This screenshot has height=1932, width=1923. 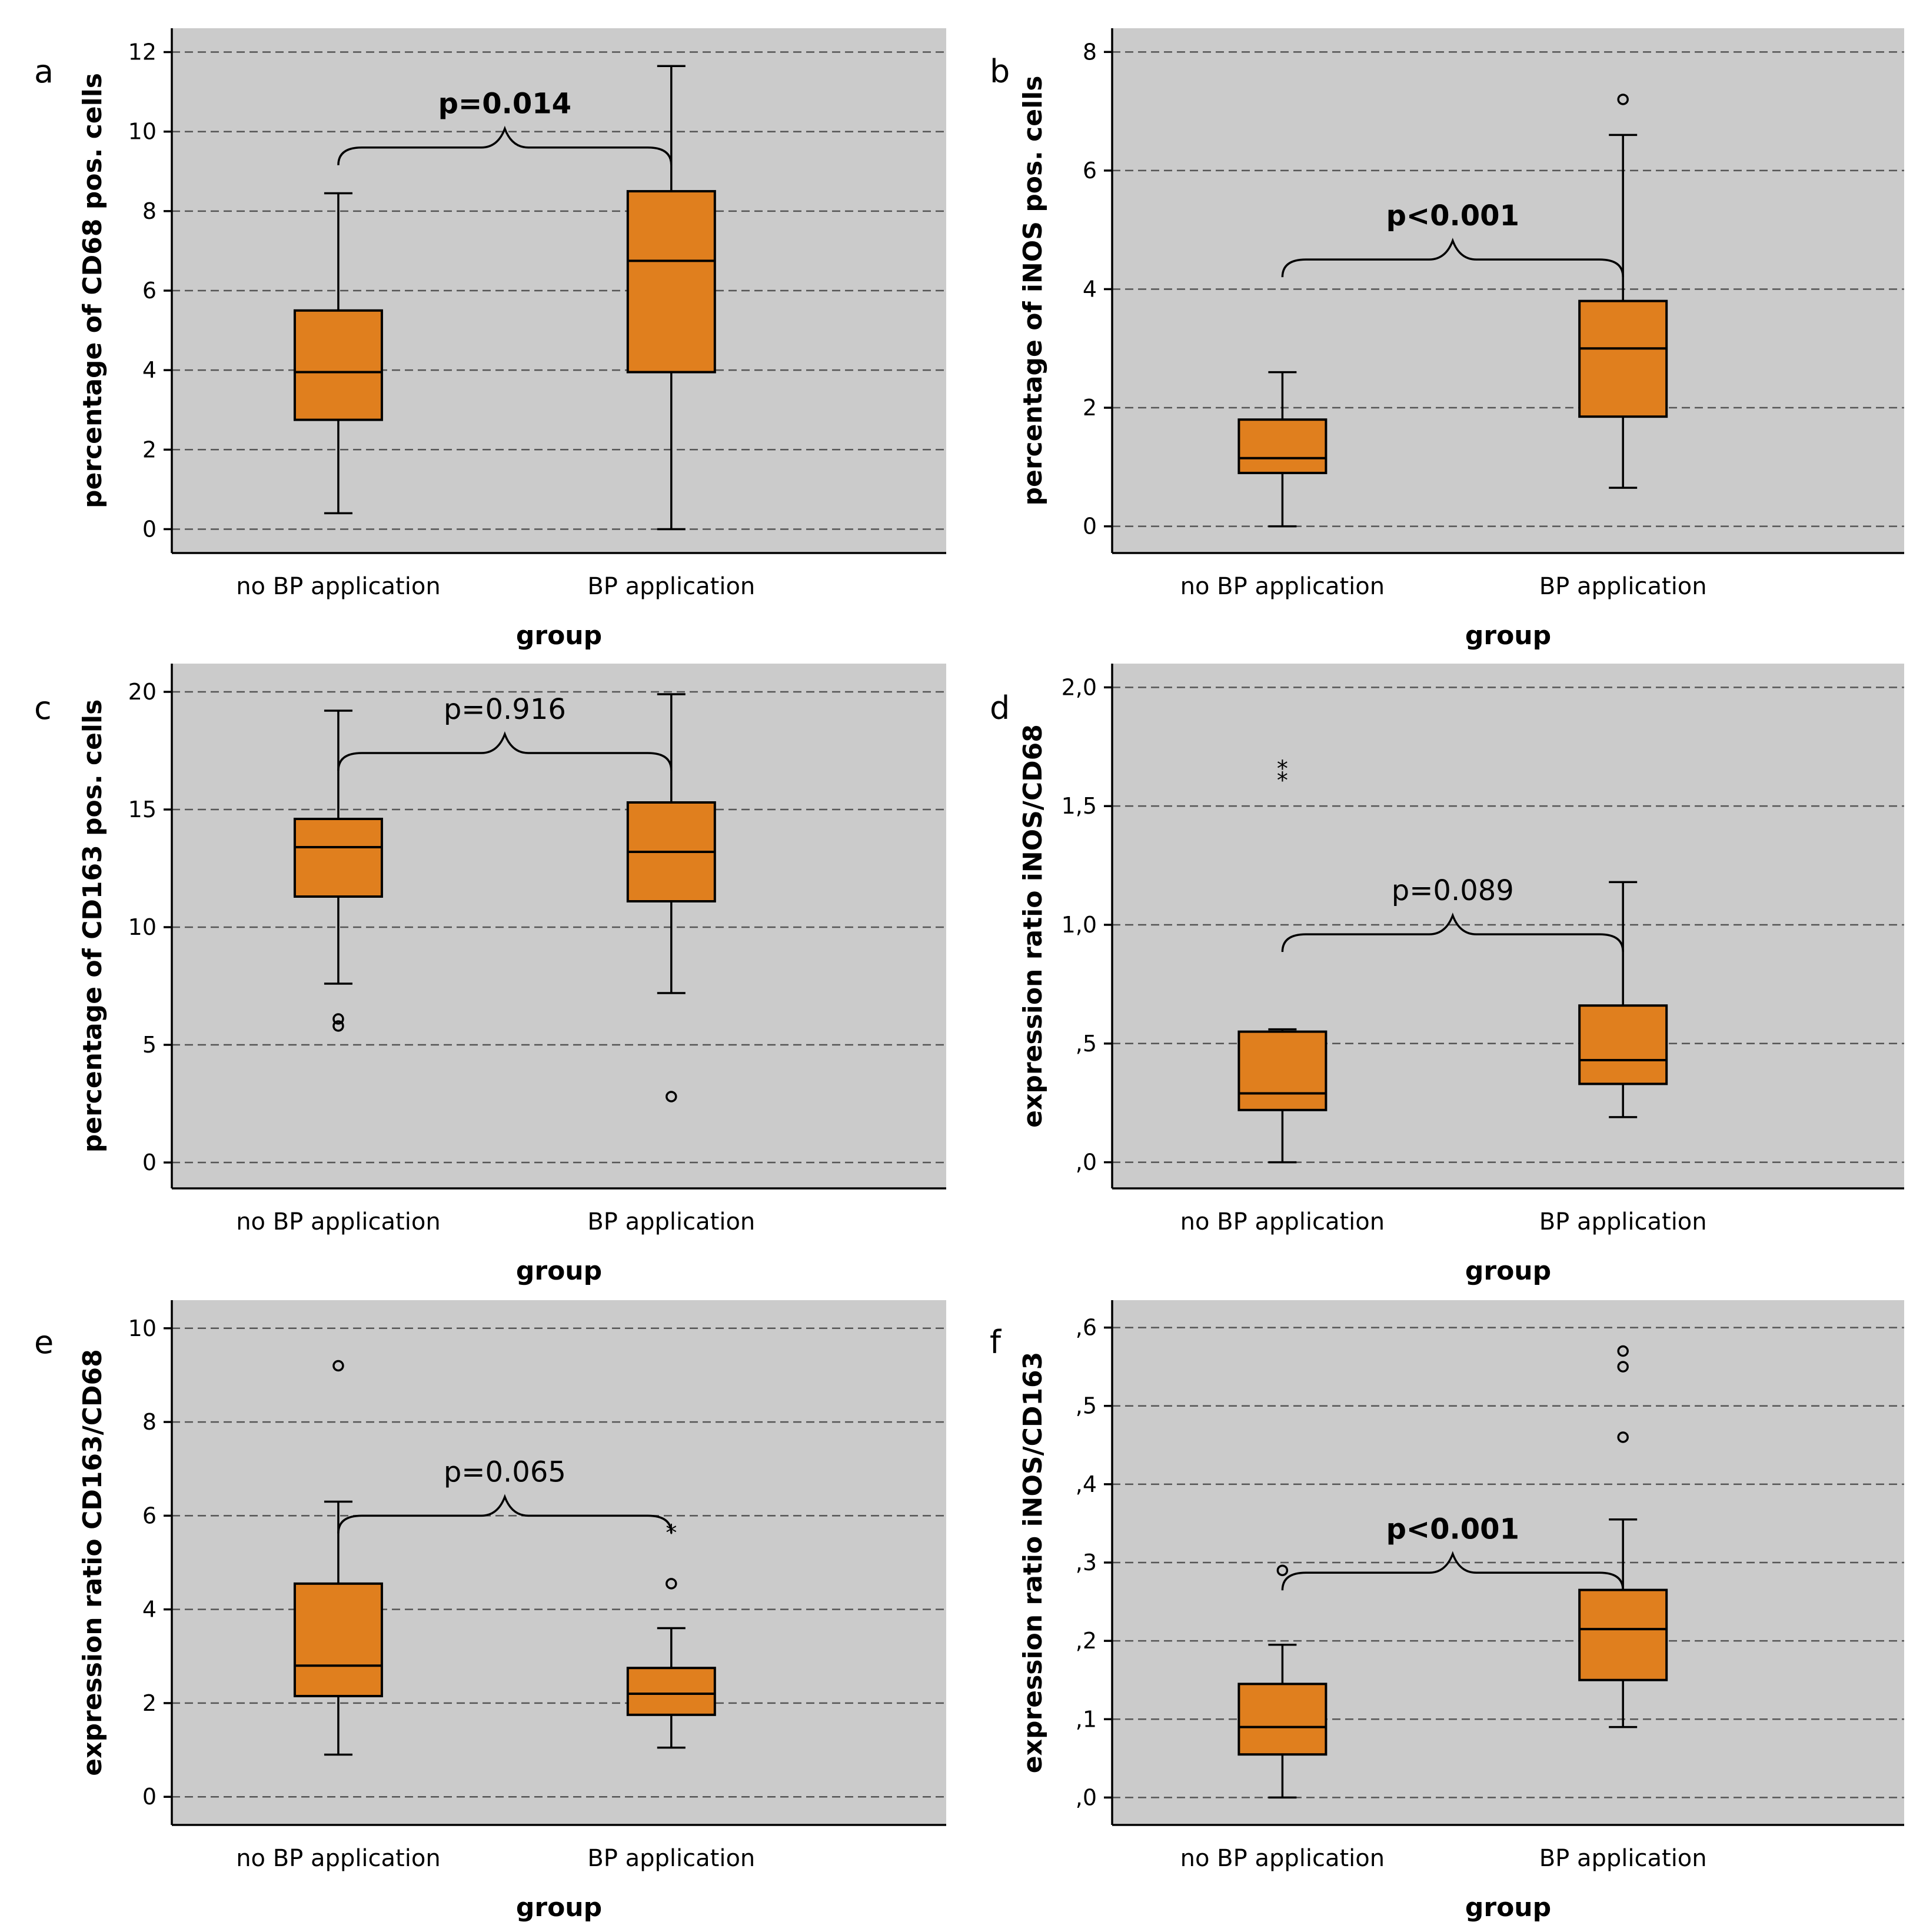 I want to click on y-axis-label: expression ratio iNOS/CD163, so click(x=1033, y=1562).